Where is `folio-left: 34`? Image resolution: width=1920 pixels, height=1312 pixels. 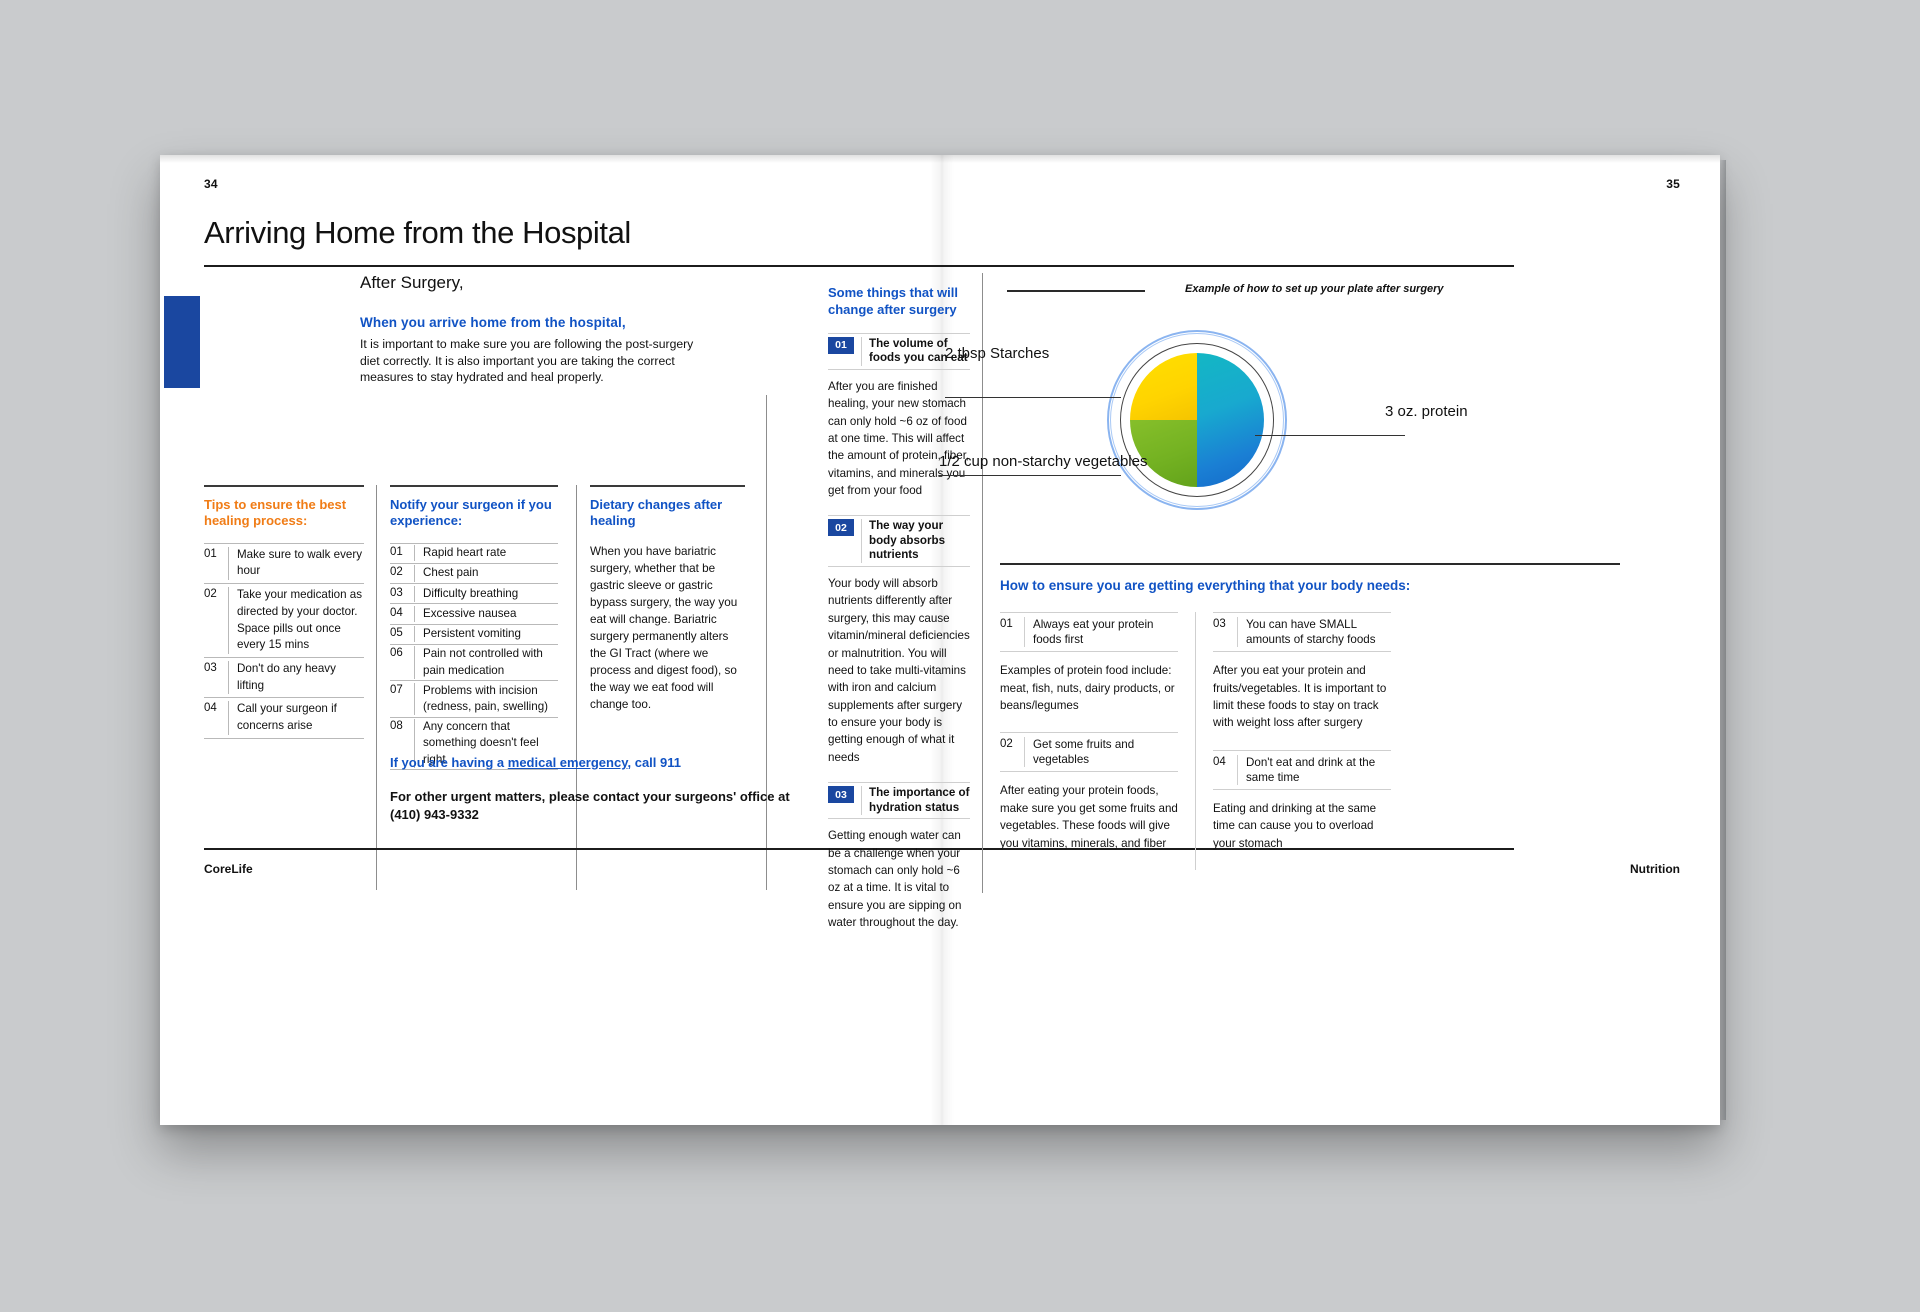
folio-left: 34 is located at coordinates (211, 184).